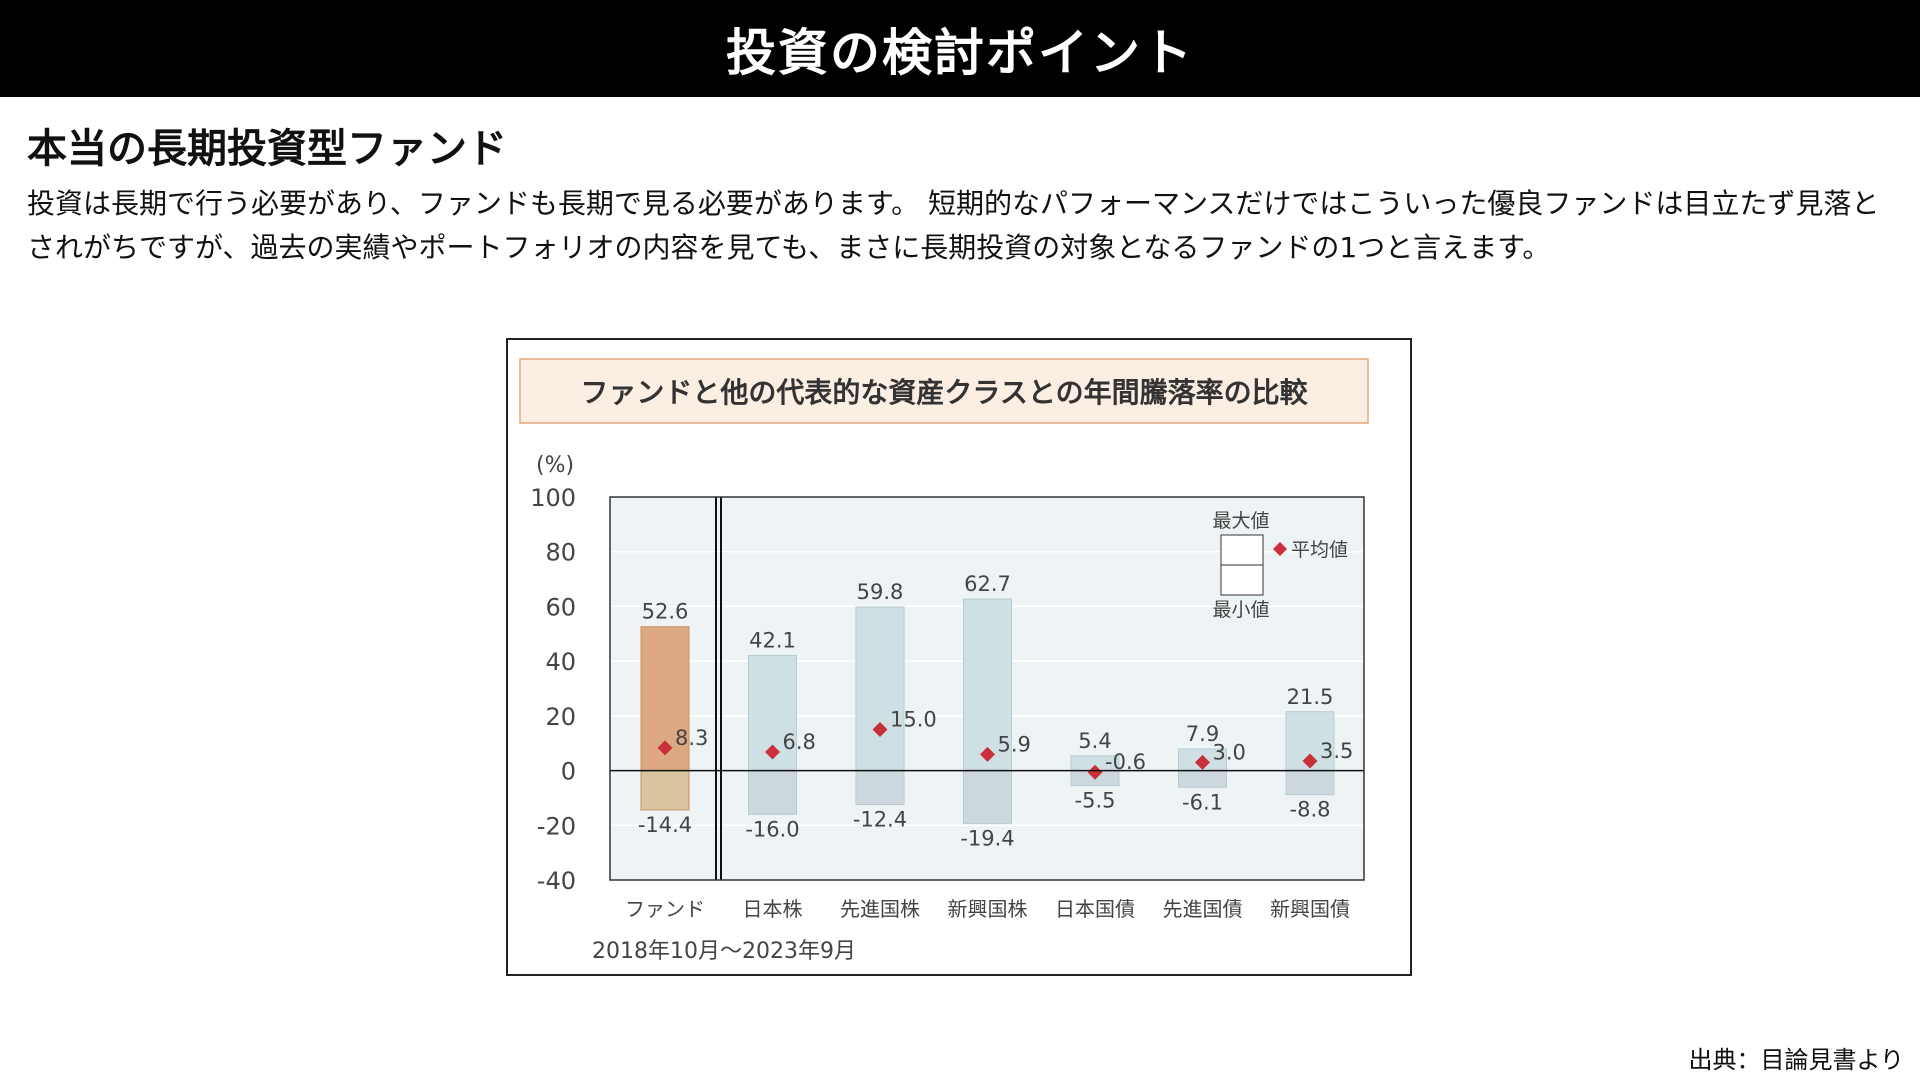 The image size is (1920, 1080). What do you see at coordinates (773, 909) in the screenshot?
I see `category-label-1: 日本株` at bounding box center [773, 909].